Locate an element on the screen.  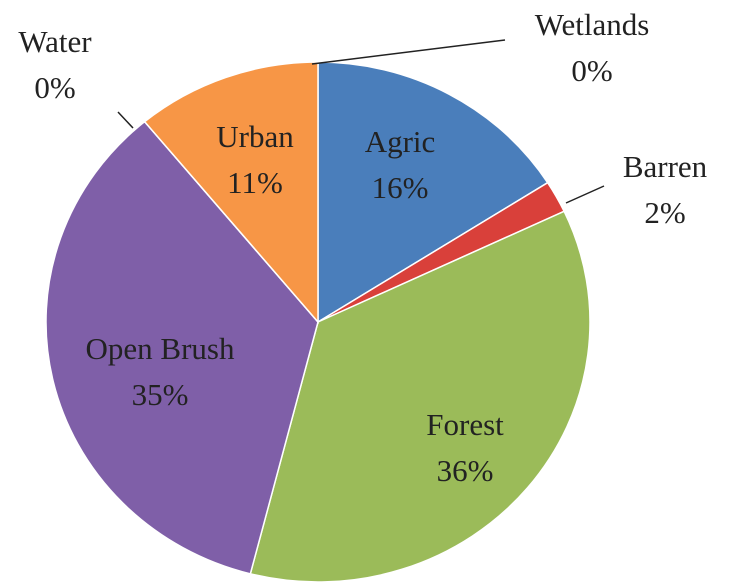
slice-value-label: 11% is located at coordinates (255, 182).